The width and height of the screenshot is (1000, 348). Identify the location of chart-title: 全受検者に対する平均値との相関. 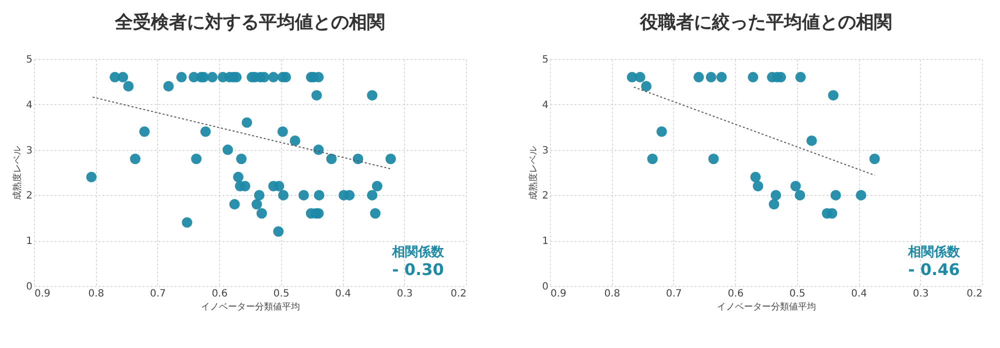
(249, 22).